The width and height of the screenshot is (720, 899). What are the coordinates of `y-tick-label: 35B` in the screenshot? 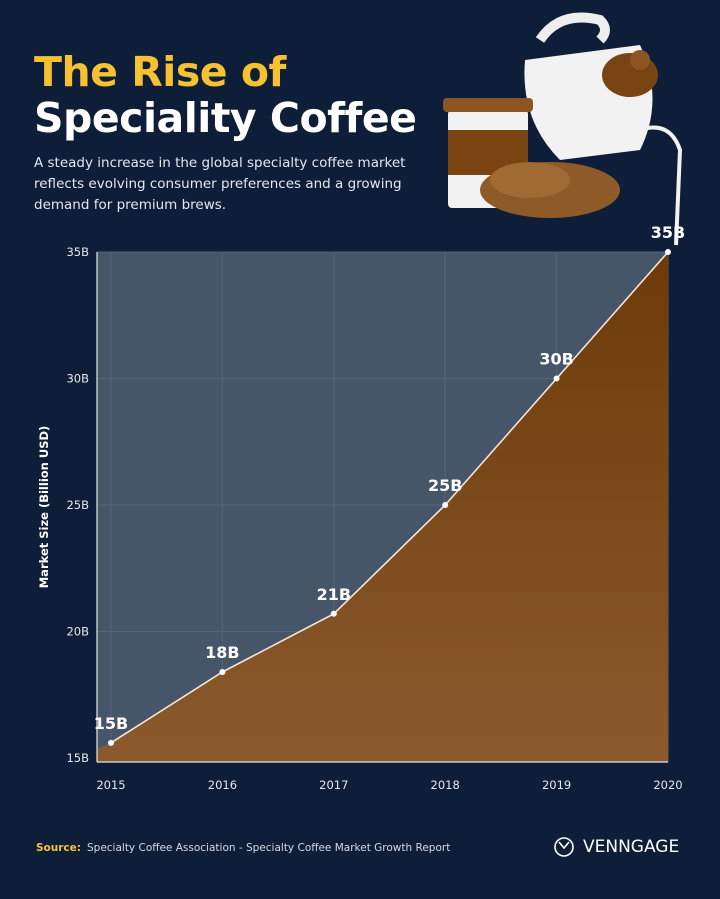 It's located at (77, 252).